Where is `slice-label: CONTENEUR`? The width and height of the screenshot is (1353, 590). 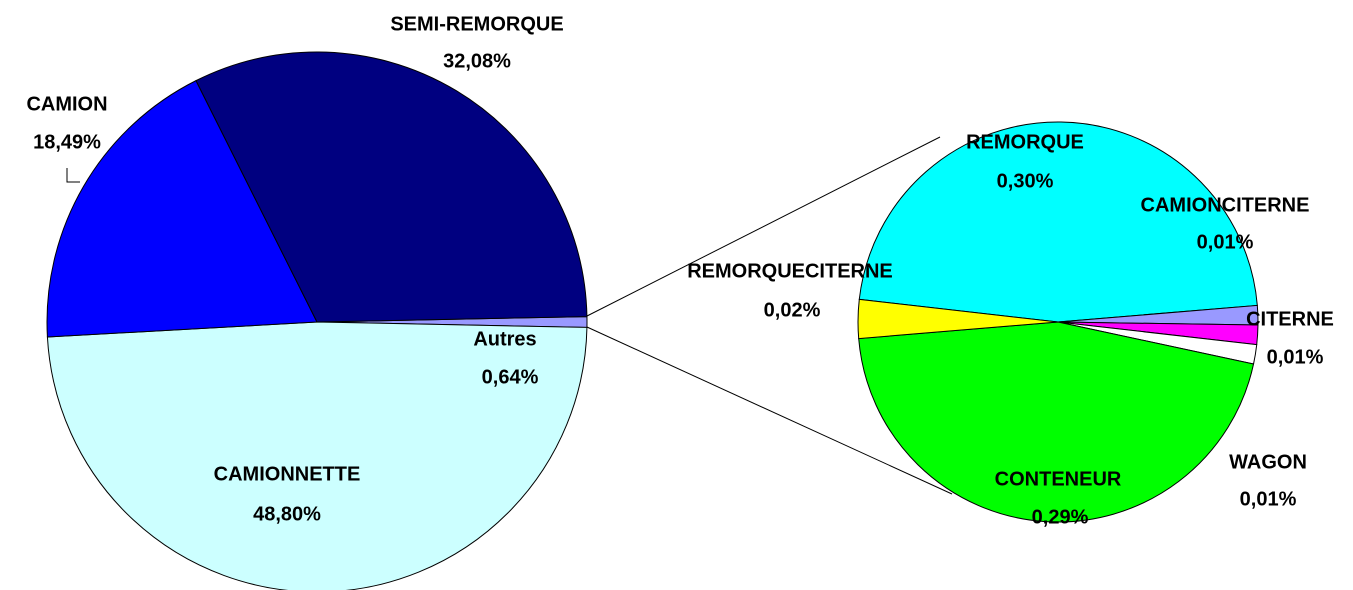
slice-label: CONTENEUR is located at coordinates (1058, 479).